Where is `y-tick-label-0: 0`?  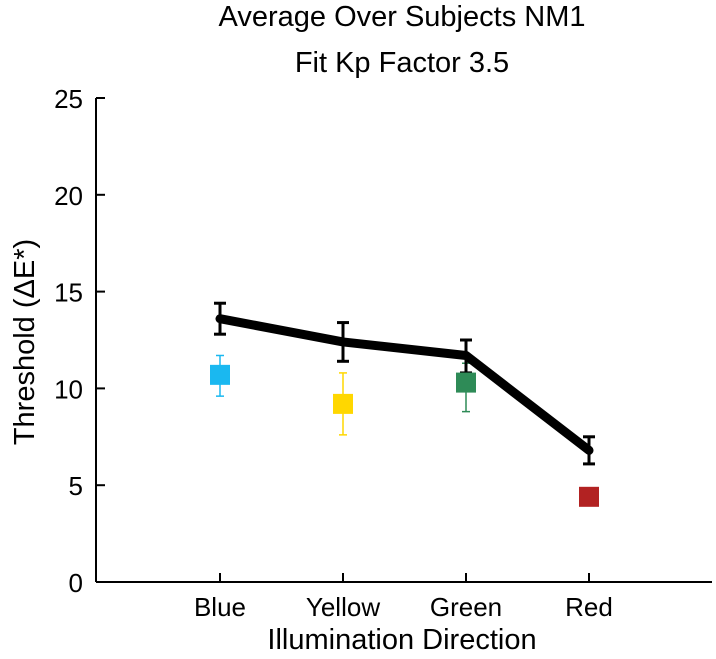 y-tick-label-0: 0 is located at coordinates (76, 583).